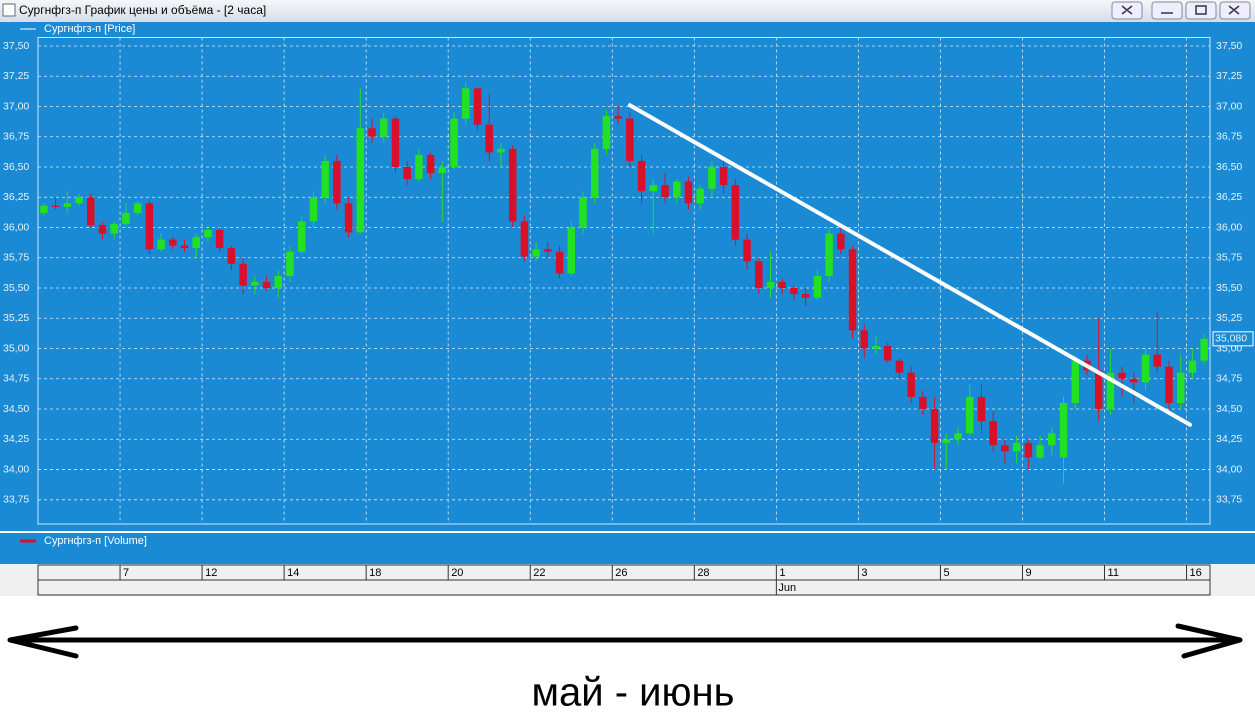 Image resolution: width=1255 pixels, height=724 pixels. I want to click on y-tick-label-right: 34,00, so click(1229, 469).